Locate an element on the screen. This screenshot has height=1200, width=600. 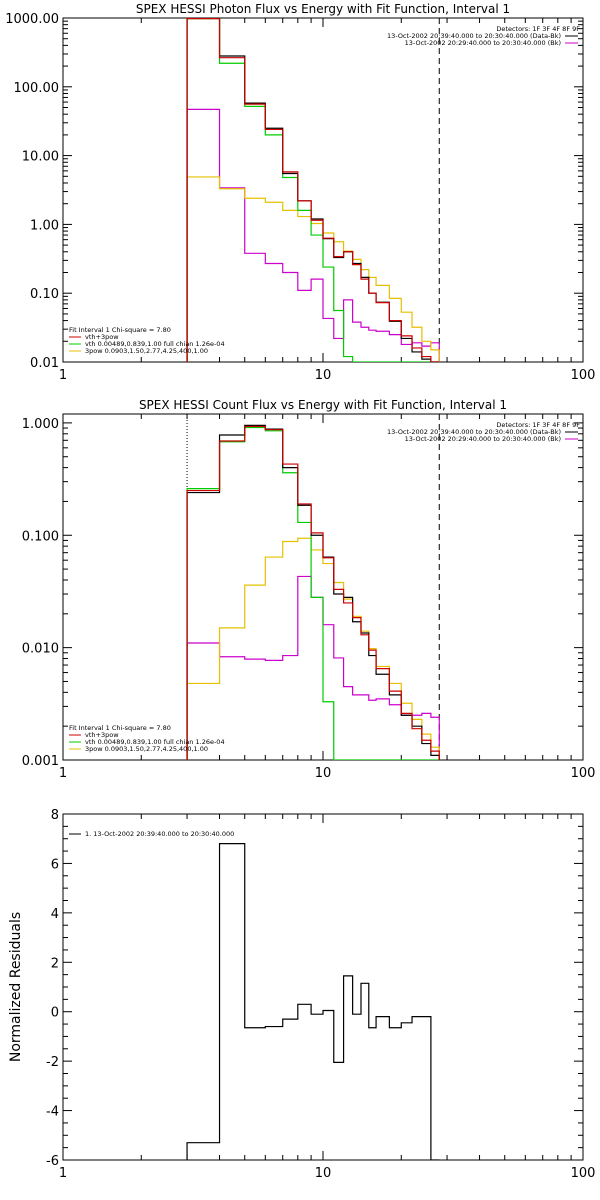
y-tick-label: 0.01 is located at coordinates (44, 363).